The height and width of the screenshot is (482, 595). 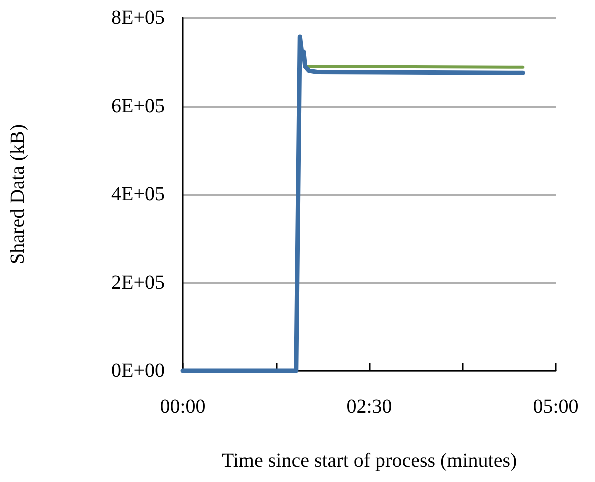 I want to click on x-tick-label: 05:00, so click(x=556, y=407).